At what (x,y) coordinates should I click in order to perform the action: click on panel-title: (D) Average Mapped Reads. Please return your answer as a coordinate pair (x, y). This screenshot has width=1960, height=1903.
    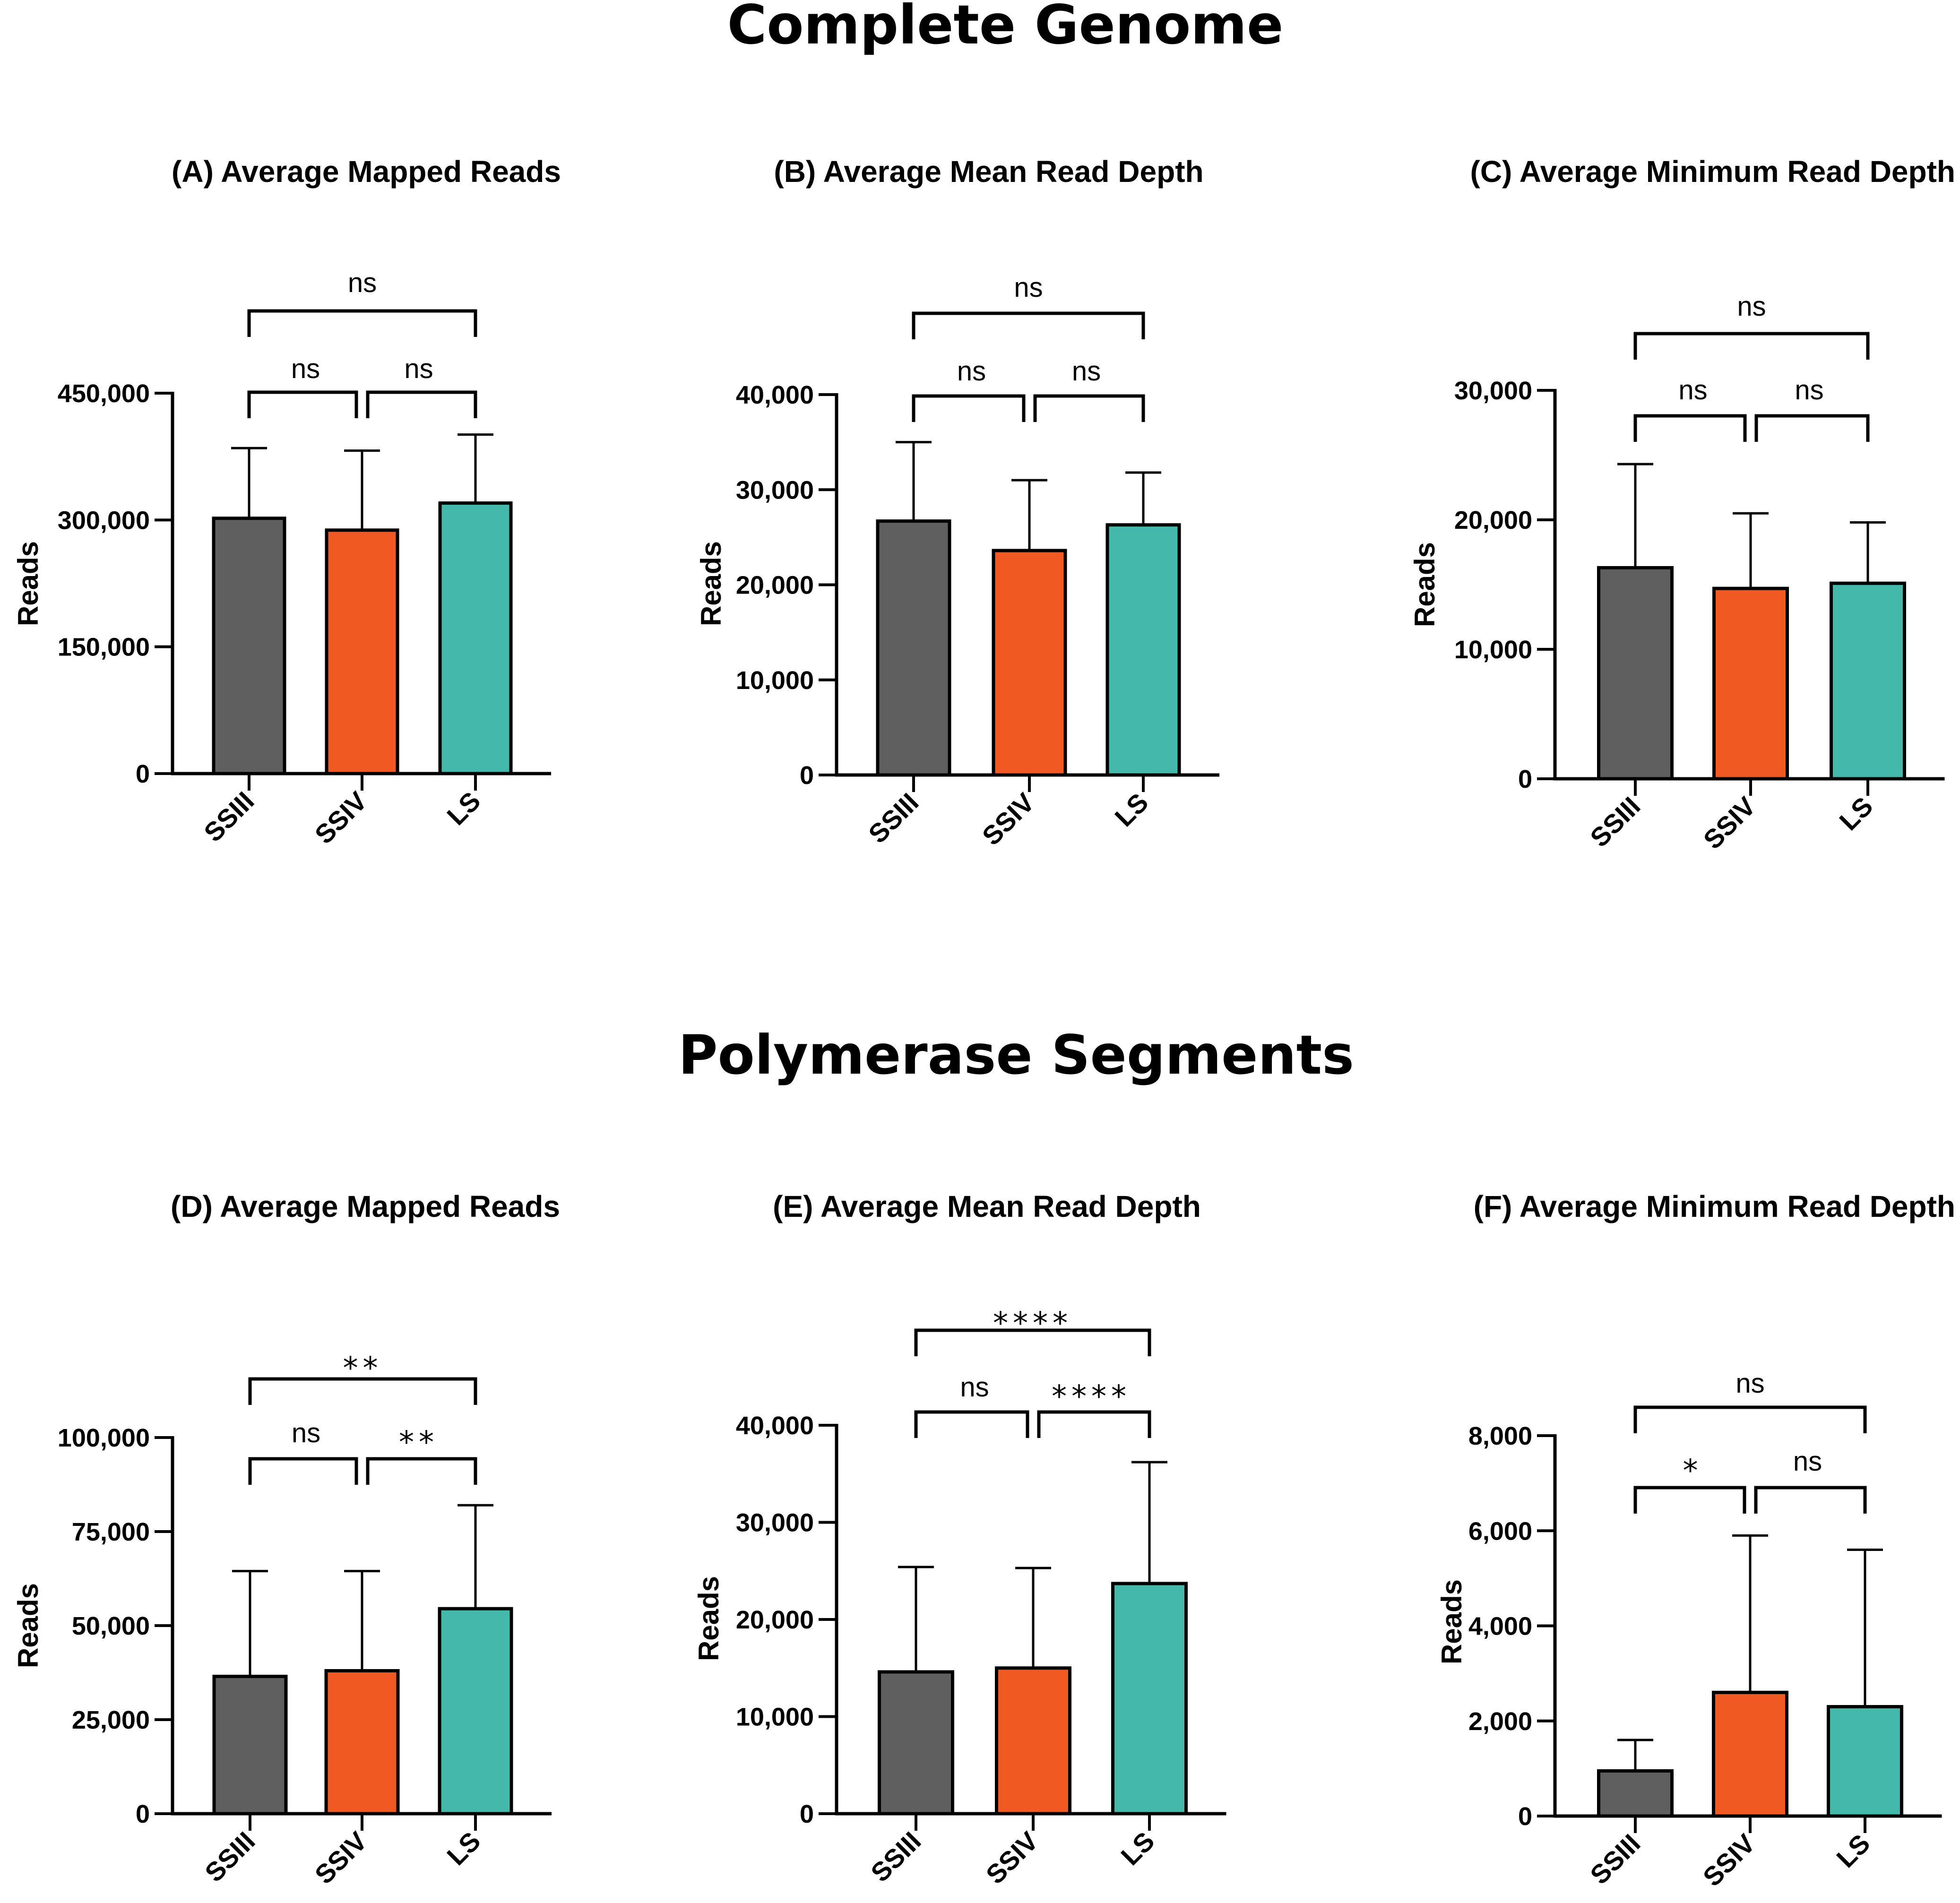
    Looking at the image, I should click on (365, 1206).